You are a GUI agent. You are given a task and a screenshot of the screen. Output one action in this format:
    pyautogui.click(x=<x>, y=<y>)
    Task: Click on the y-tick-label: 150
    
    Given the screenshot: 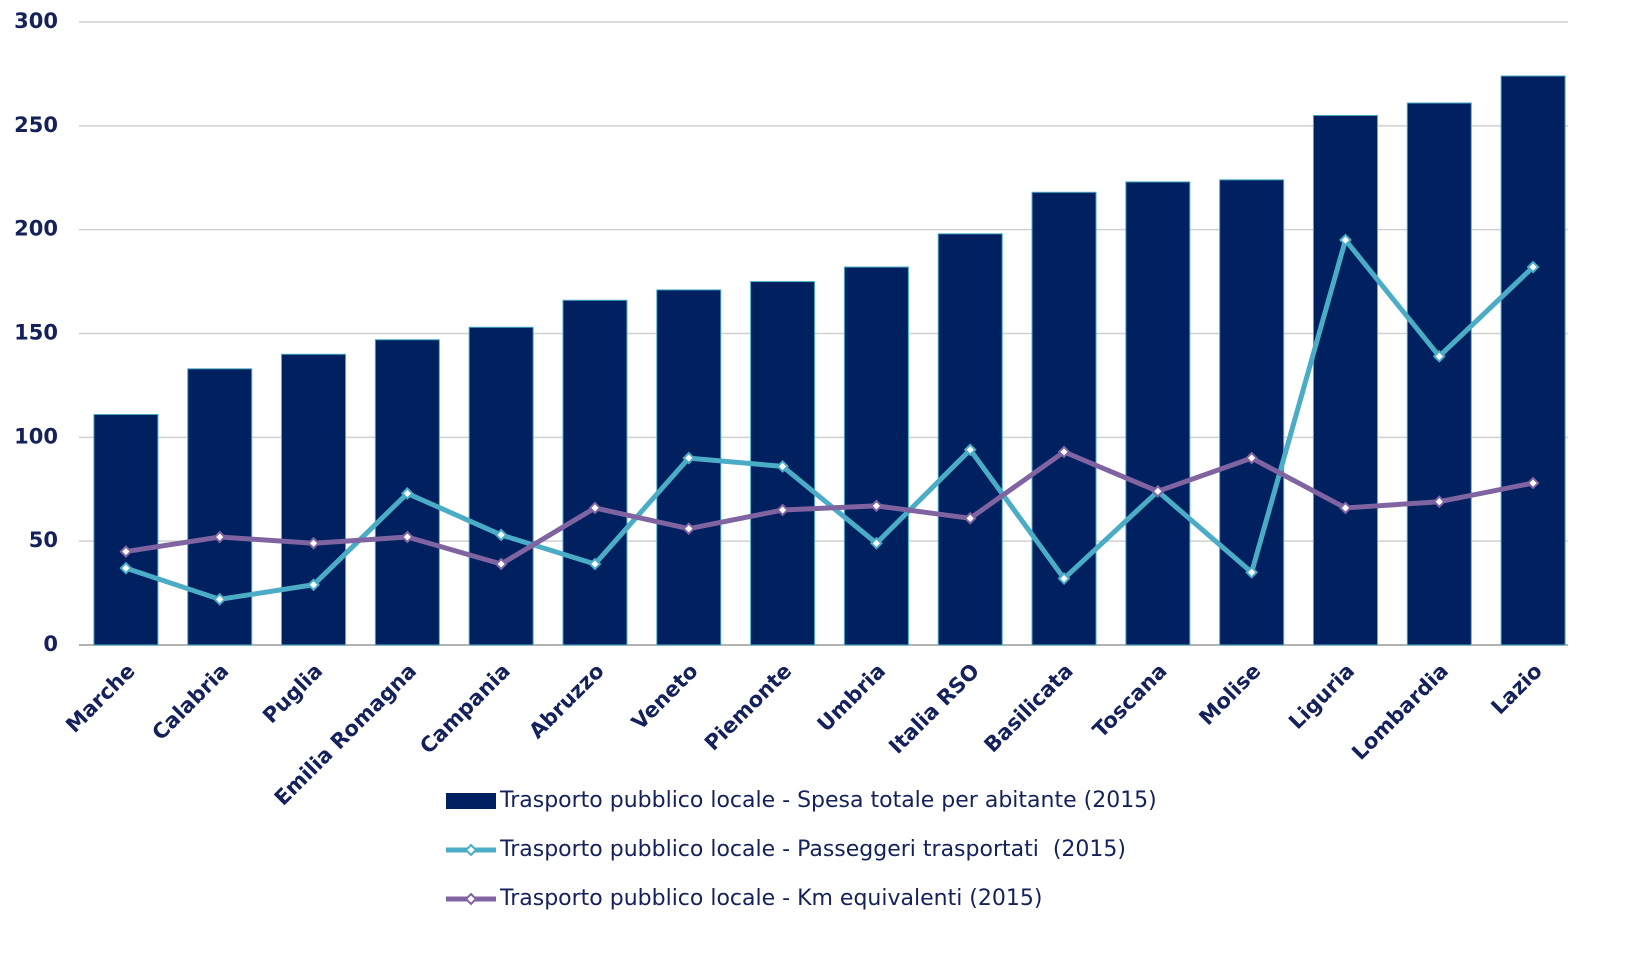 What is the action you would take?
    pyautogui.click(x=36, y=333)
    